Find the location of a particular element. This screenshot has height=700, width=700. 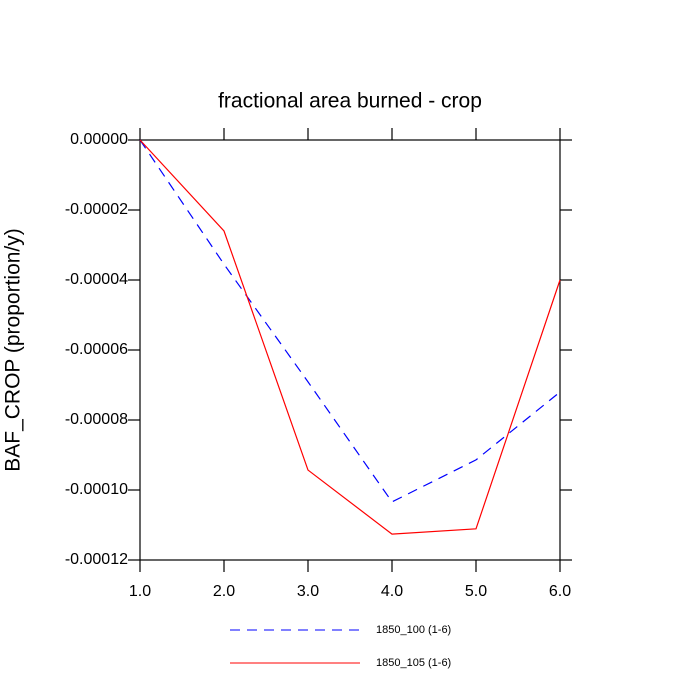

x-tick-label: 1.0 is located at coordinates (140, 591).